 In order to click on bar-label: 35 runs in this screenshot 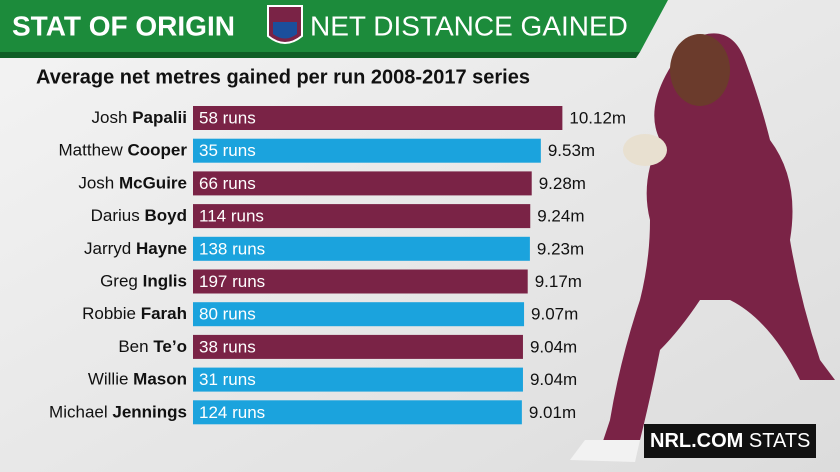, I will do `click(227, 150)`.